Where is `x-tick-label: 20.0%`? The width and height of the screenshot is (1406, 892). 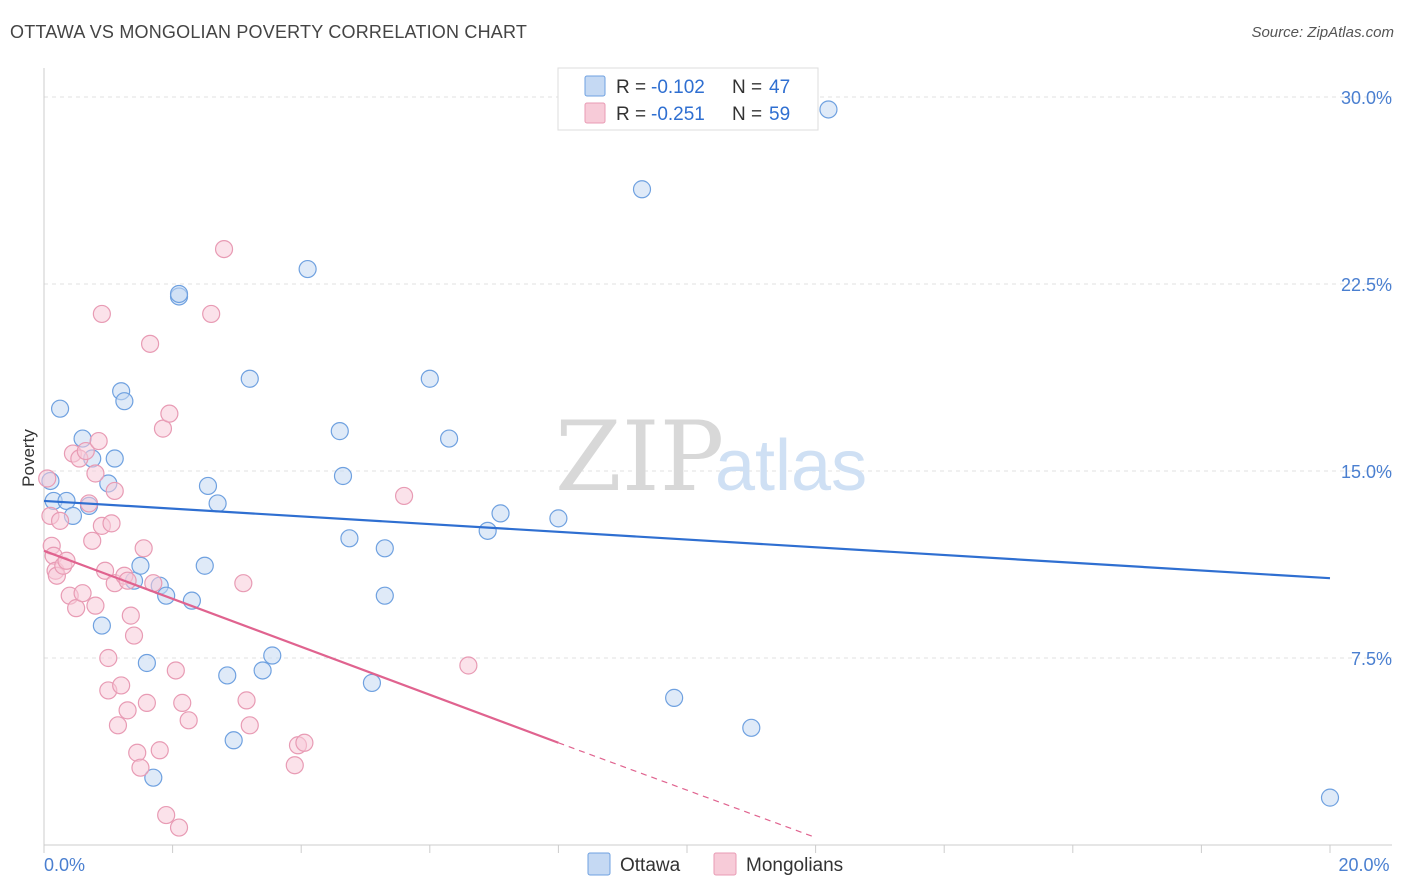 x-tick-label: 20.0% is located at coordinates (1363, 865).